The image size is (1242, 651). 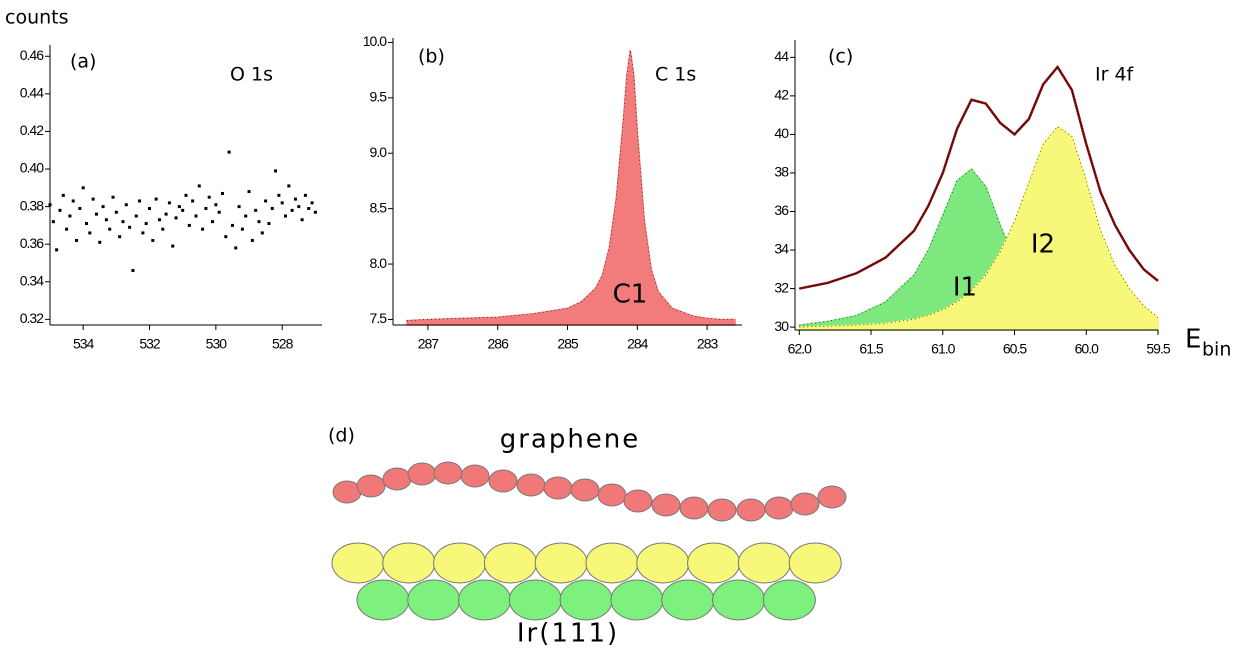 I want to click on y-tick-label: 38, so click(x=781, y=172).